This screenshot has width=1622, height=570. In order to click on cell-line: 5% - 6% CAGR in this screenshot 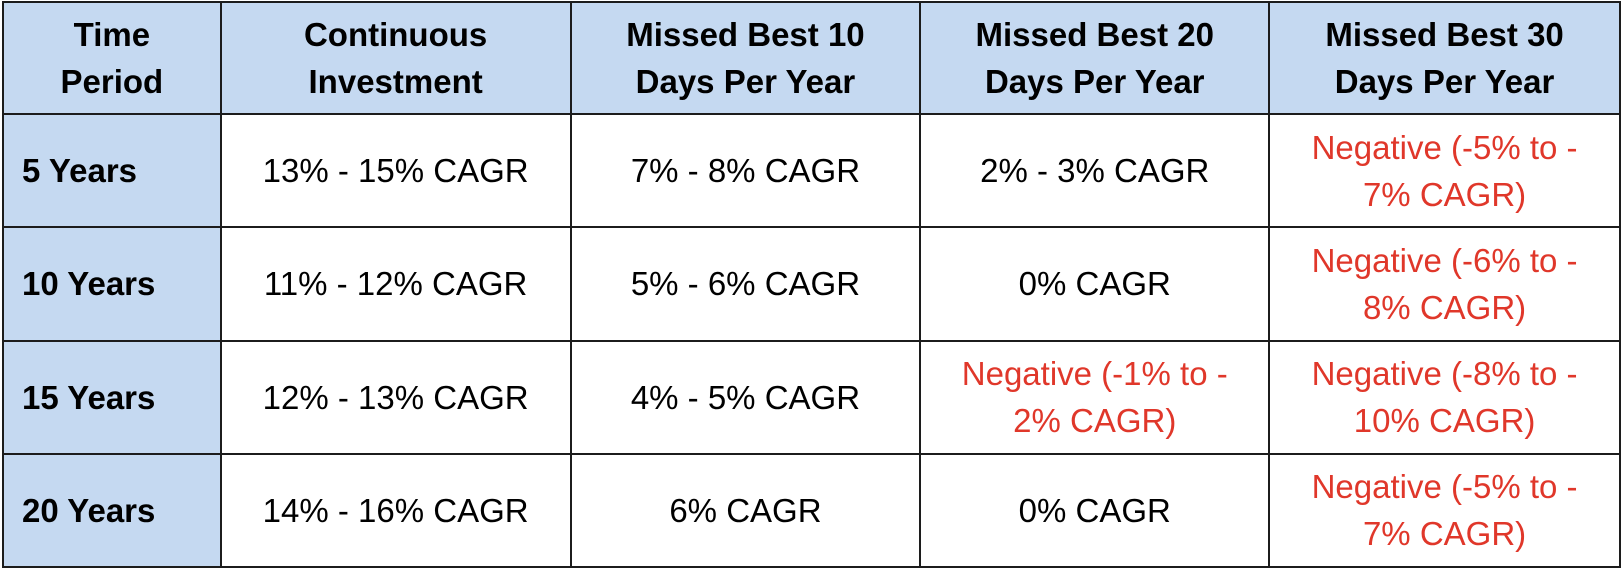, I will do `click(745, 284)`.